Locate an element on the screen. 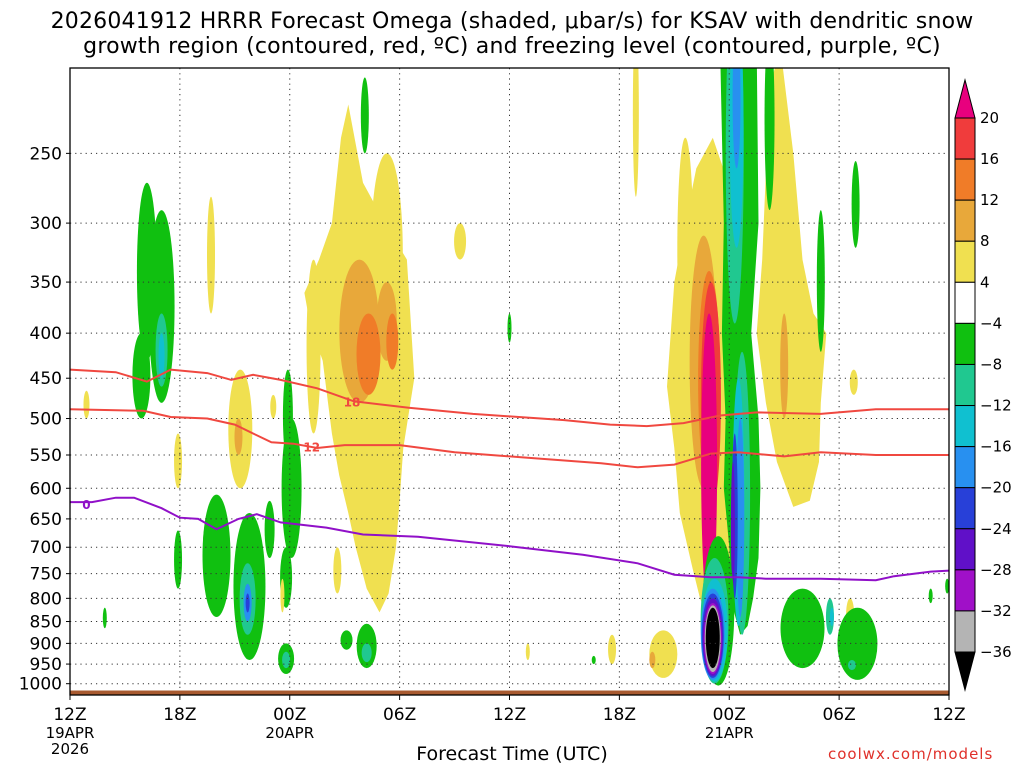 The image size is (1024, 768). x-year-label-0: 2026 is located at coordinates (70, 749).